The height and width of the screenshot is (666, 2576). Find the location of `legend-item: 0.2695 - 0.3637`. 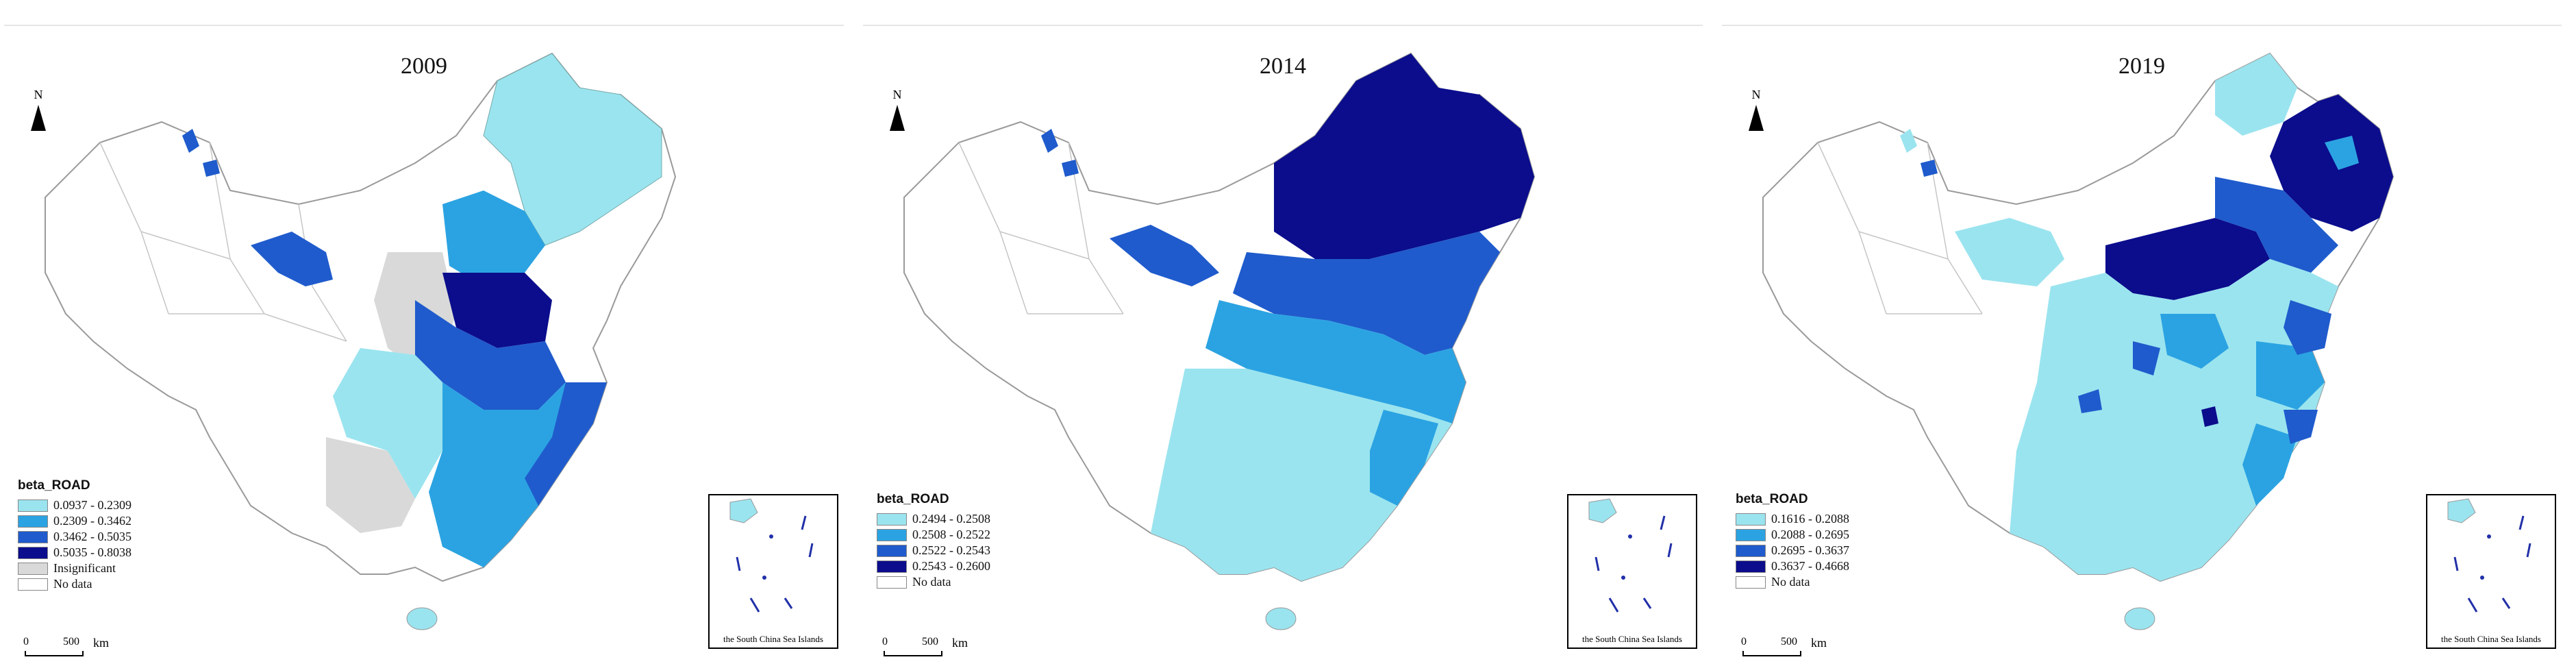

legend-item: 0.2695 - 0.3637 is located at coordinates (1804, 550).